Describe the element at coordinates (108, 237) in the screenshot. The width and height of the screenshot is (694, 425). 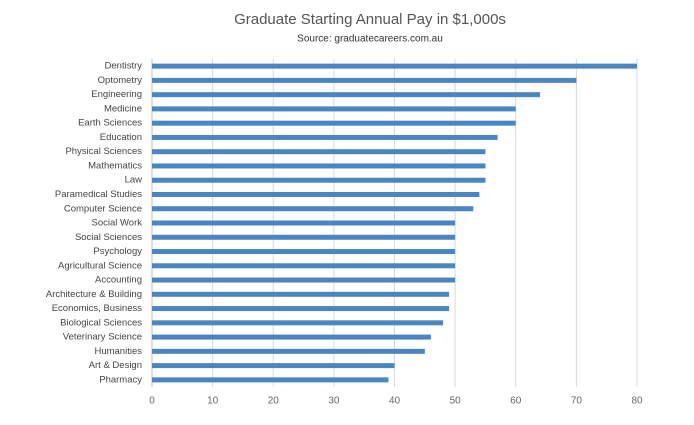
I see `y-tick-label: Social Sciences` at that location.